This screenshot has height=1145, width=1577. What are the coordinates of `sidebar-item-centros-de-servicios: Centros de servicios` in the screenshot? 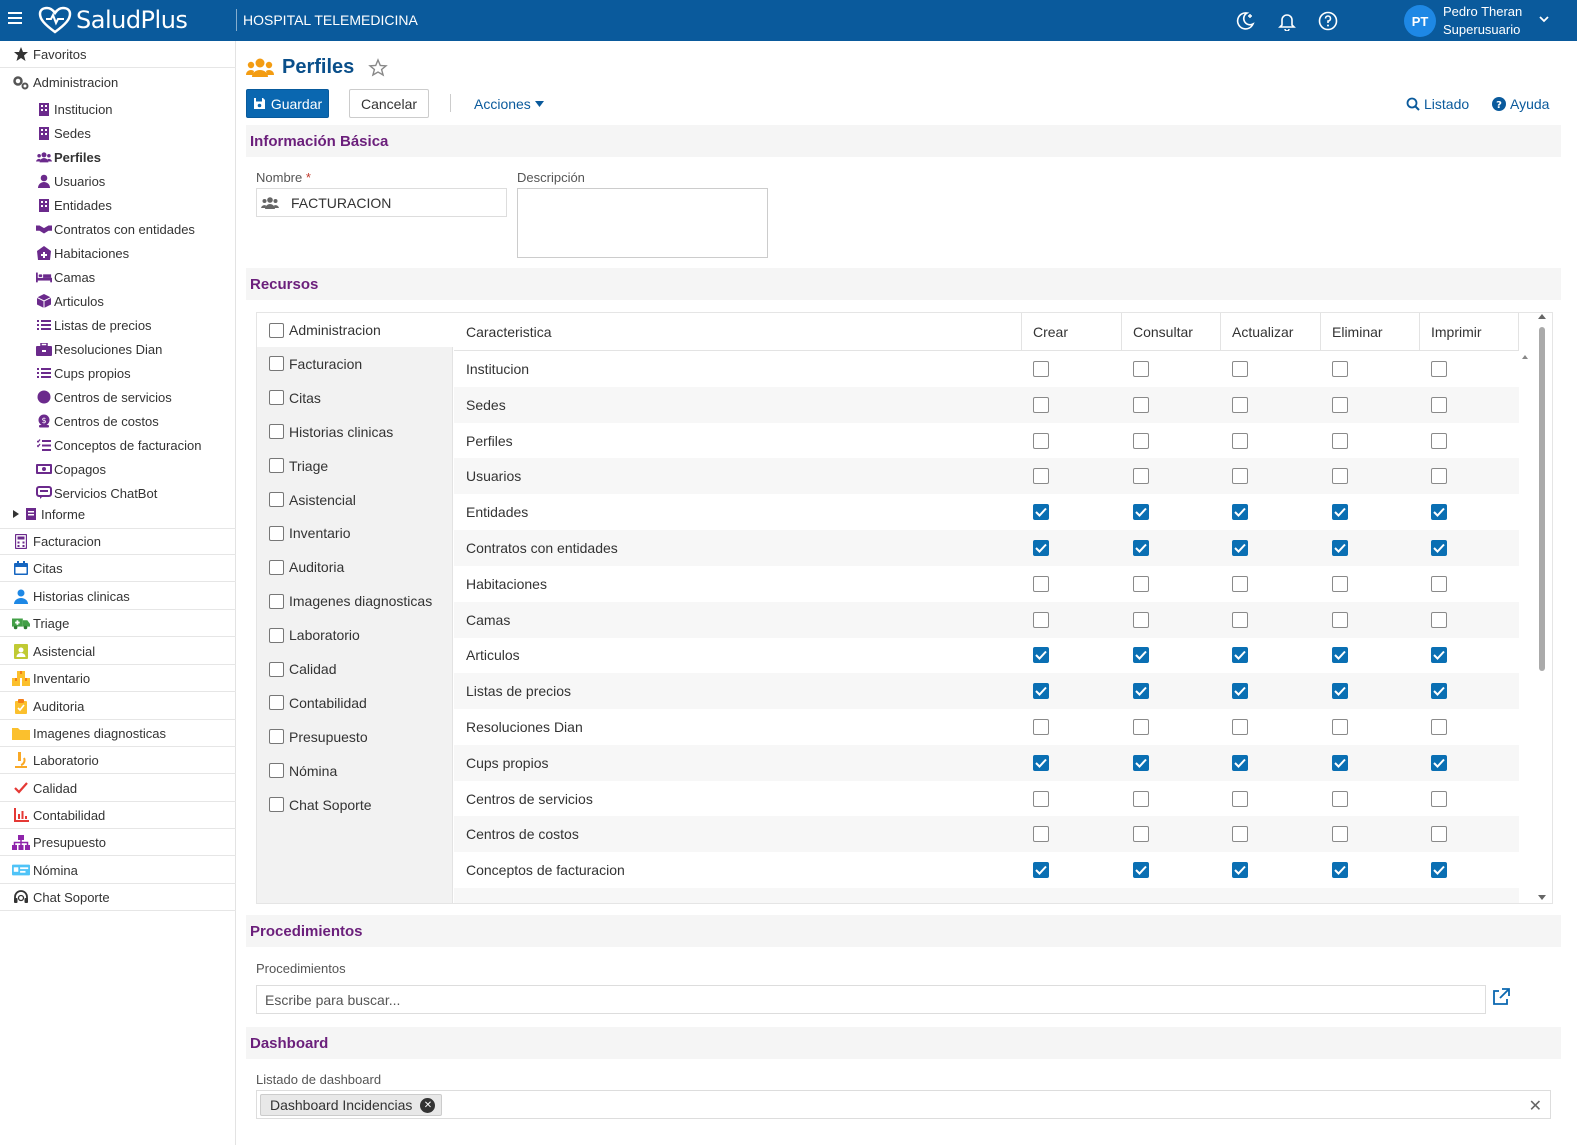 It's located at (118, 397).